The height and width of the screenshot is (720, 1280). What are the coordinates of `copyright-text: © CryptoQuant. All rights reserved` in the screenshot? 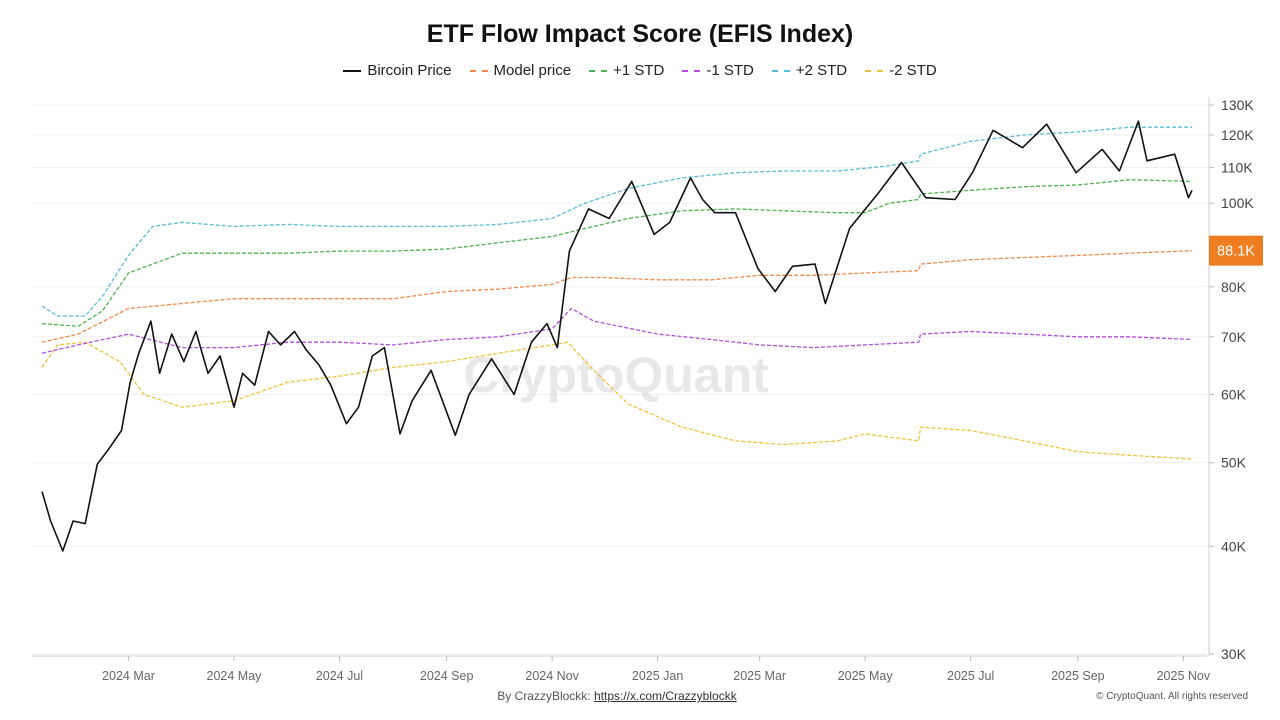 It's located at (1172, 696).